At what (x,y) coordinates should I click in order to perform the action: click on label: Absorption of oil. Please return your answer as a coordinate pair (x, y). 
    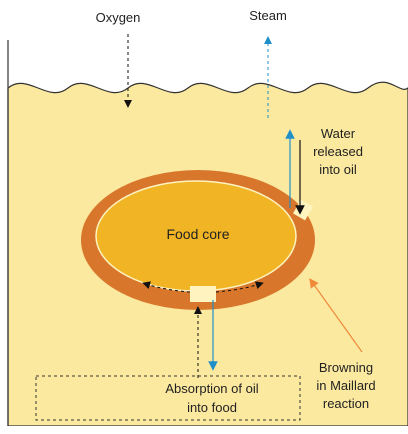
    Looking at the image, I should click on (211, 388).